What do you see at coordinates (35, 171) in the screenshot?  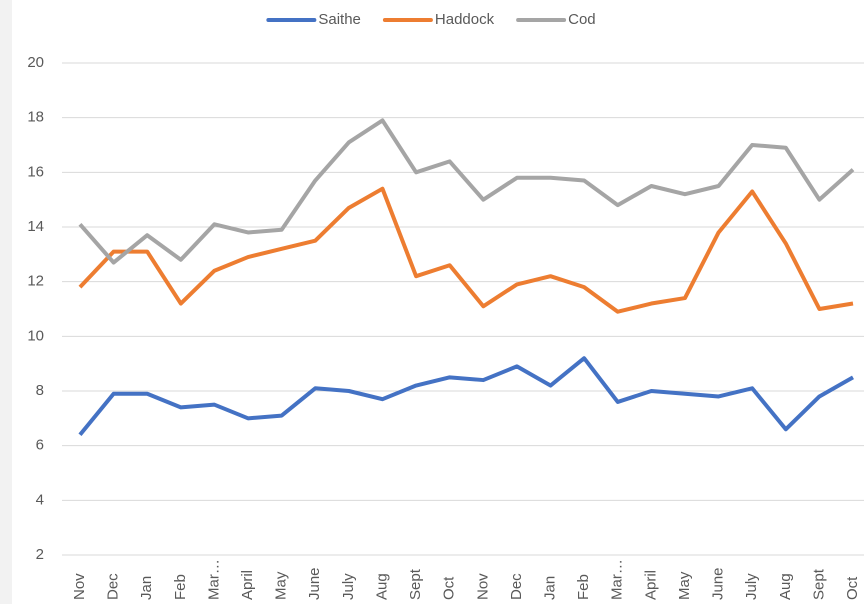 I see `y-tick-label: 16` at bounding box center [35, 171].